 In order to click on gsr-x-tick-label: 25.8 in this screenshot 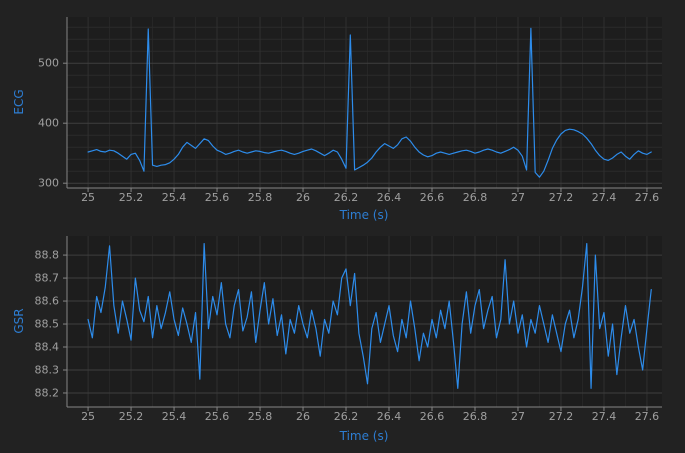, I will do `click(260, 416)`.